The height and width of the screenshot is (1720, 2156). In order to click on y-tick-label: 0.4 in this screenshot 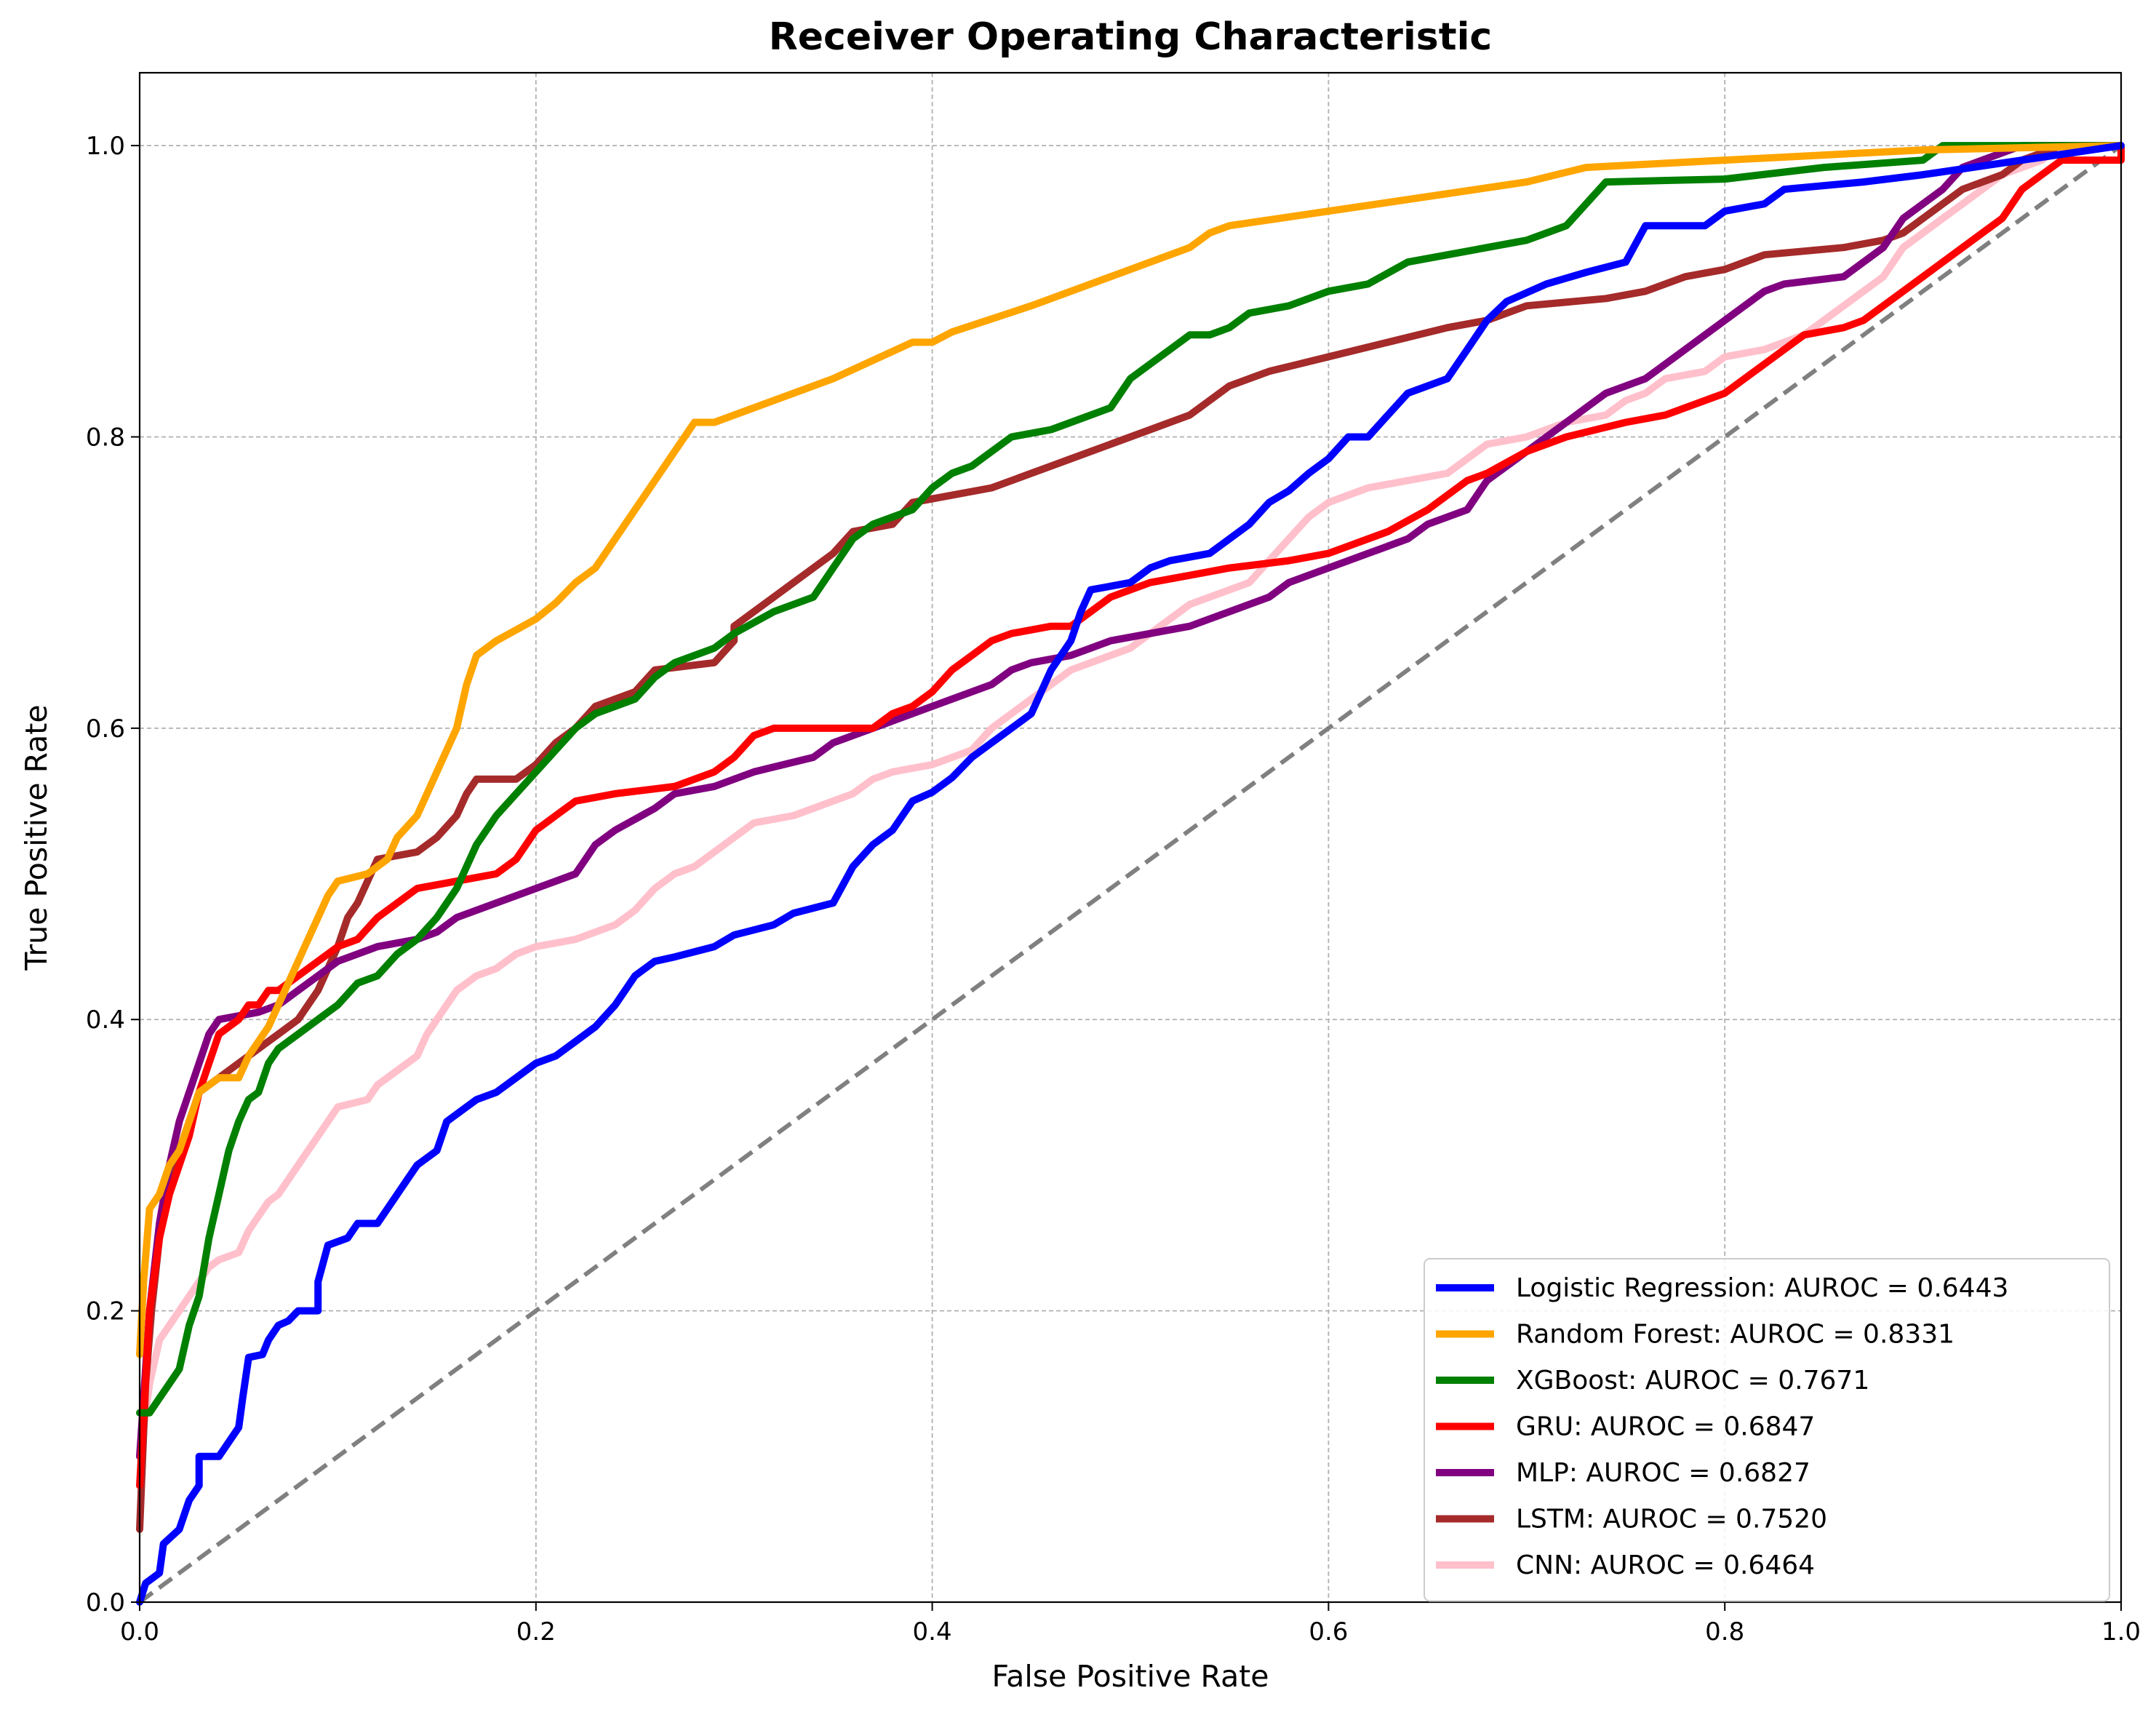, I will do `click(105, 1020)`.